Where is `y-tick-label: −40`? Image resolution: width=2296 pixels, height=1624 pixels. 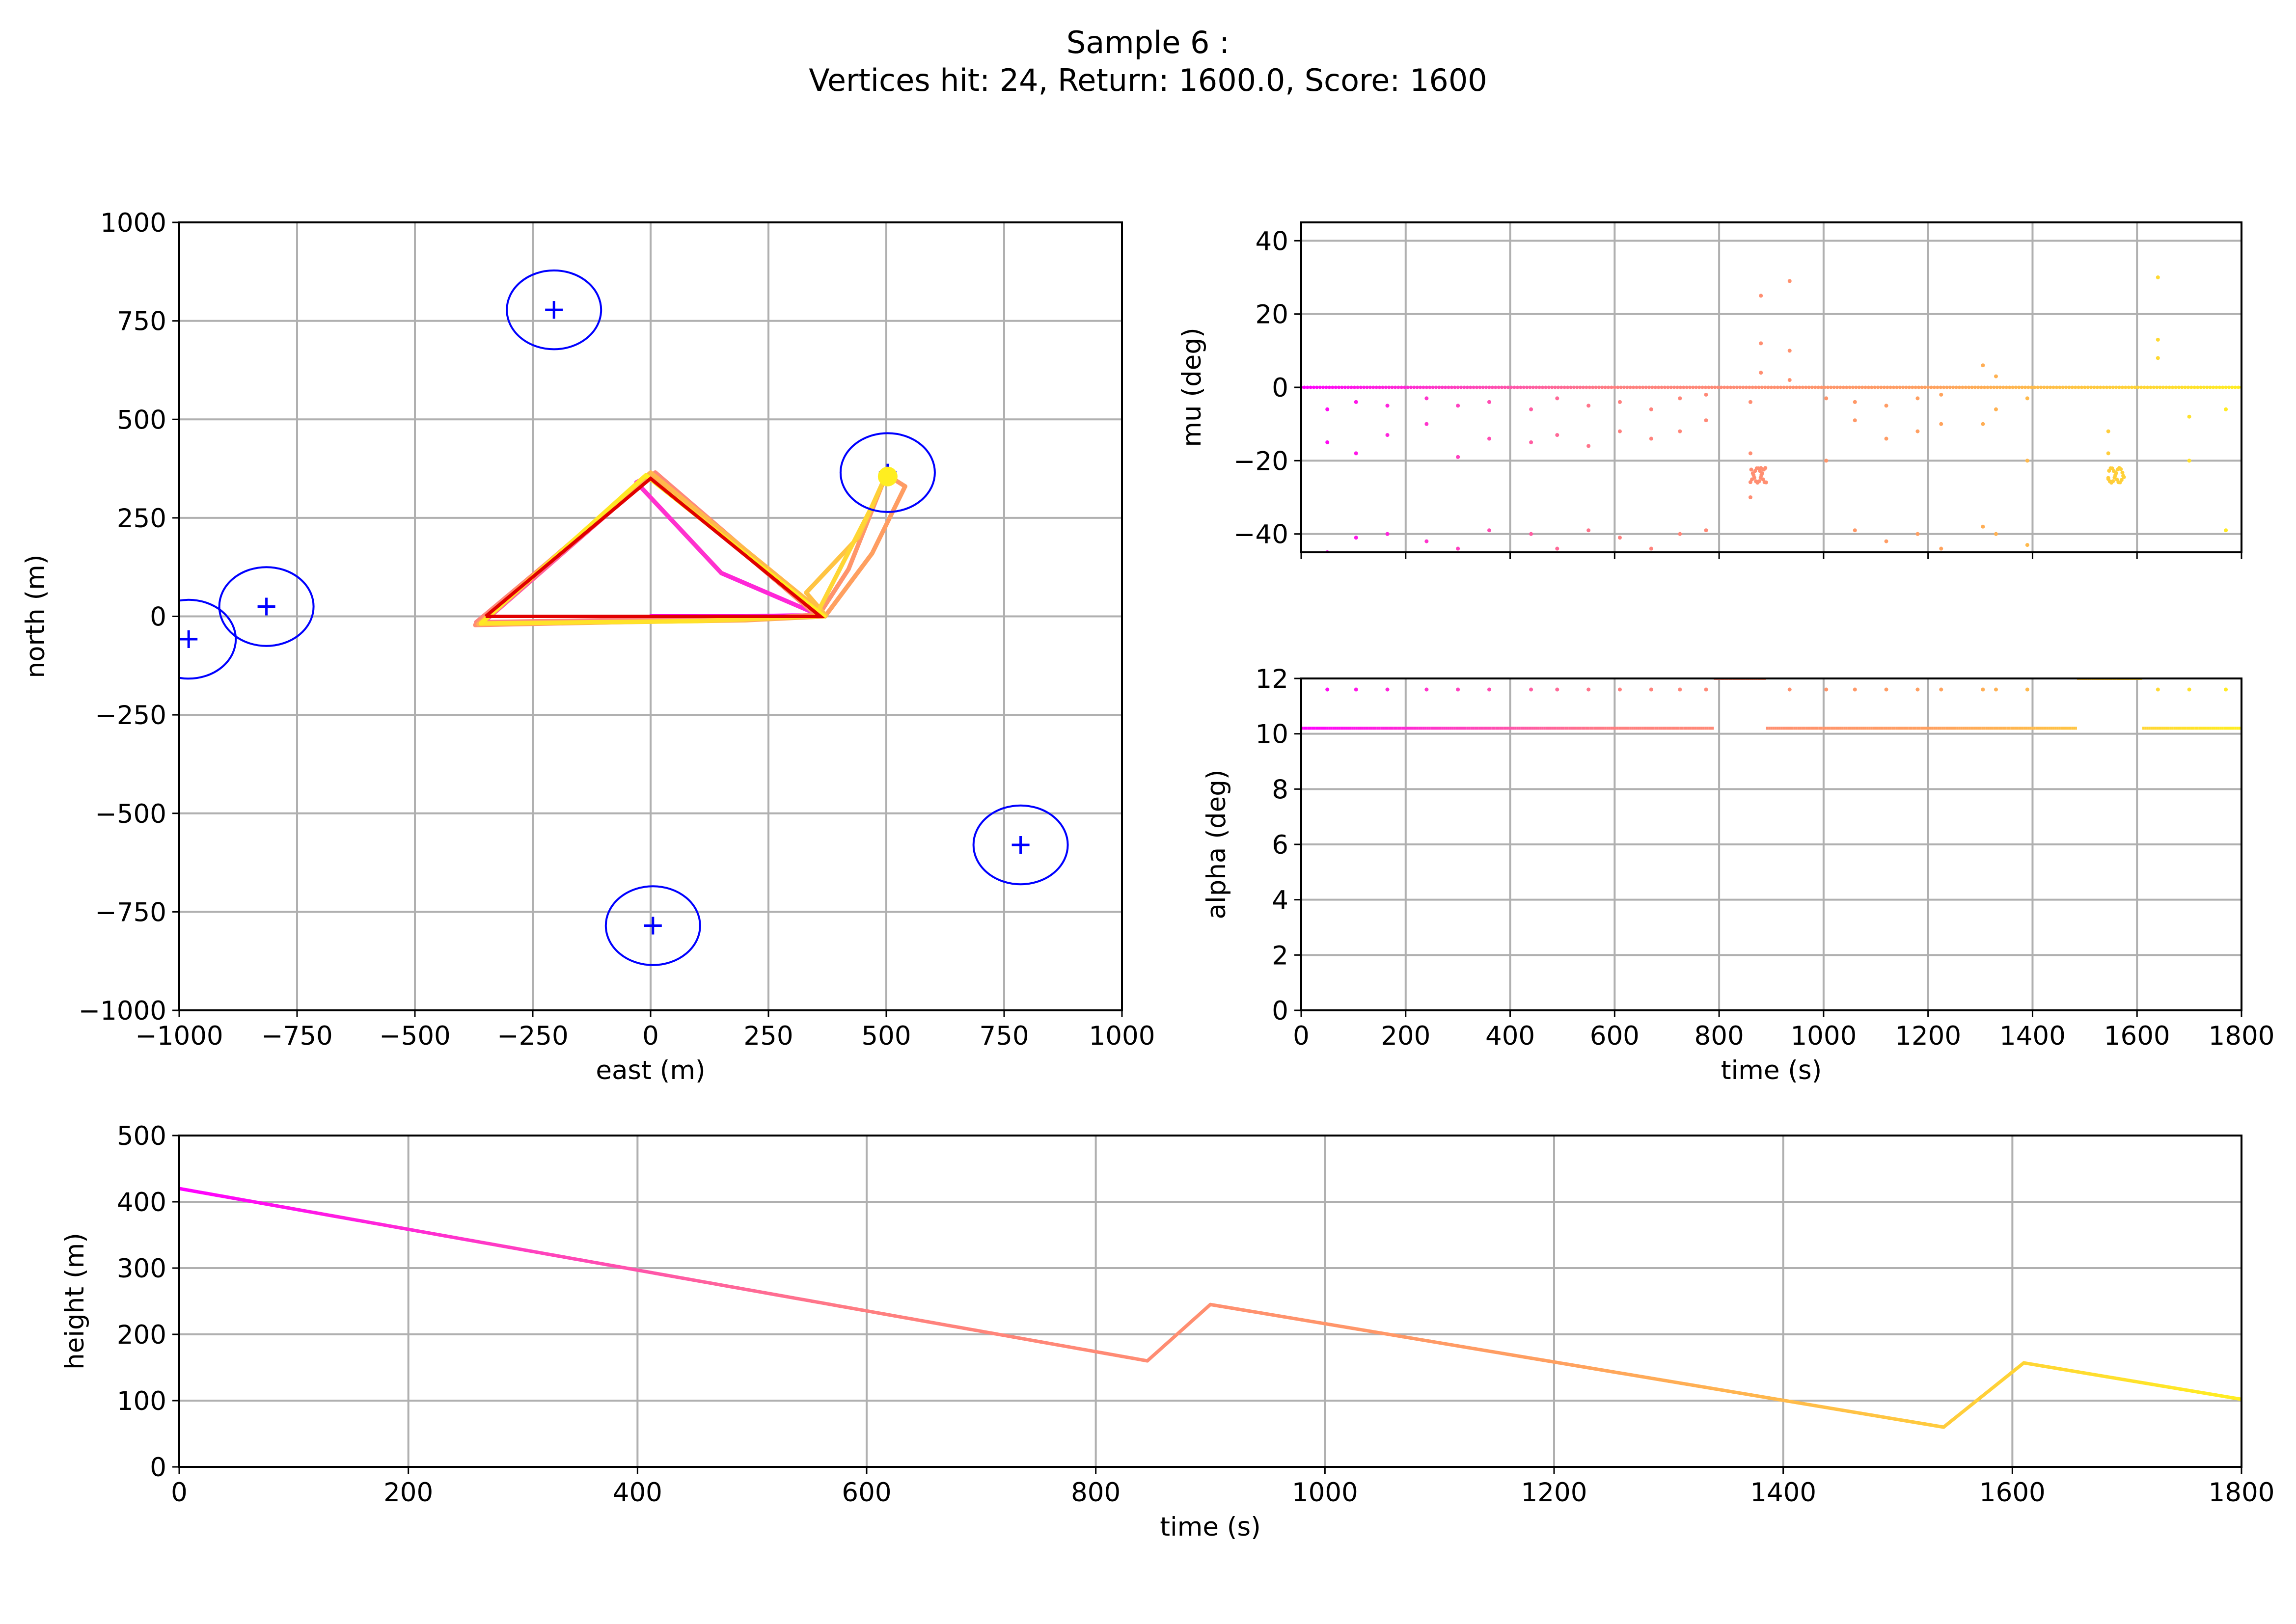 y-tick-label: −40 is located at coordinates (1260, 535).